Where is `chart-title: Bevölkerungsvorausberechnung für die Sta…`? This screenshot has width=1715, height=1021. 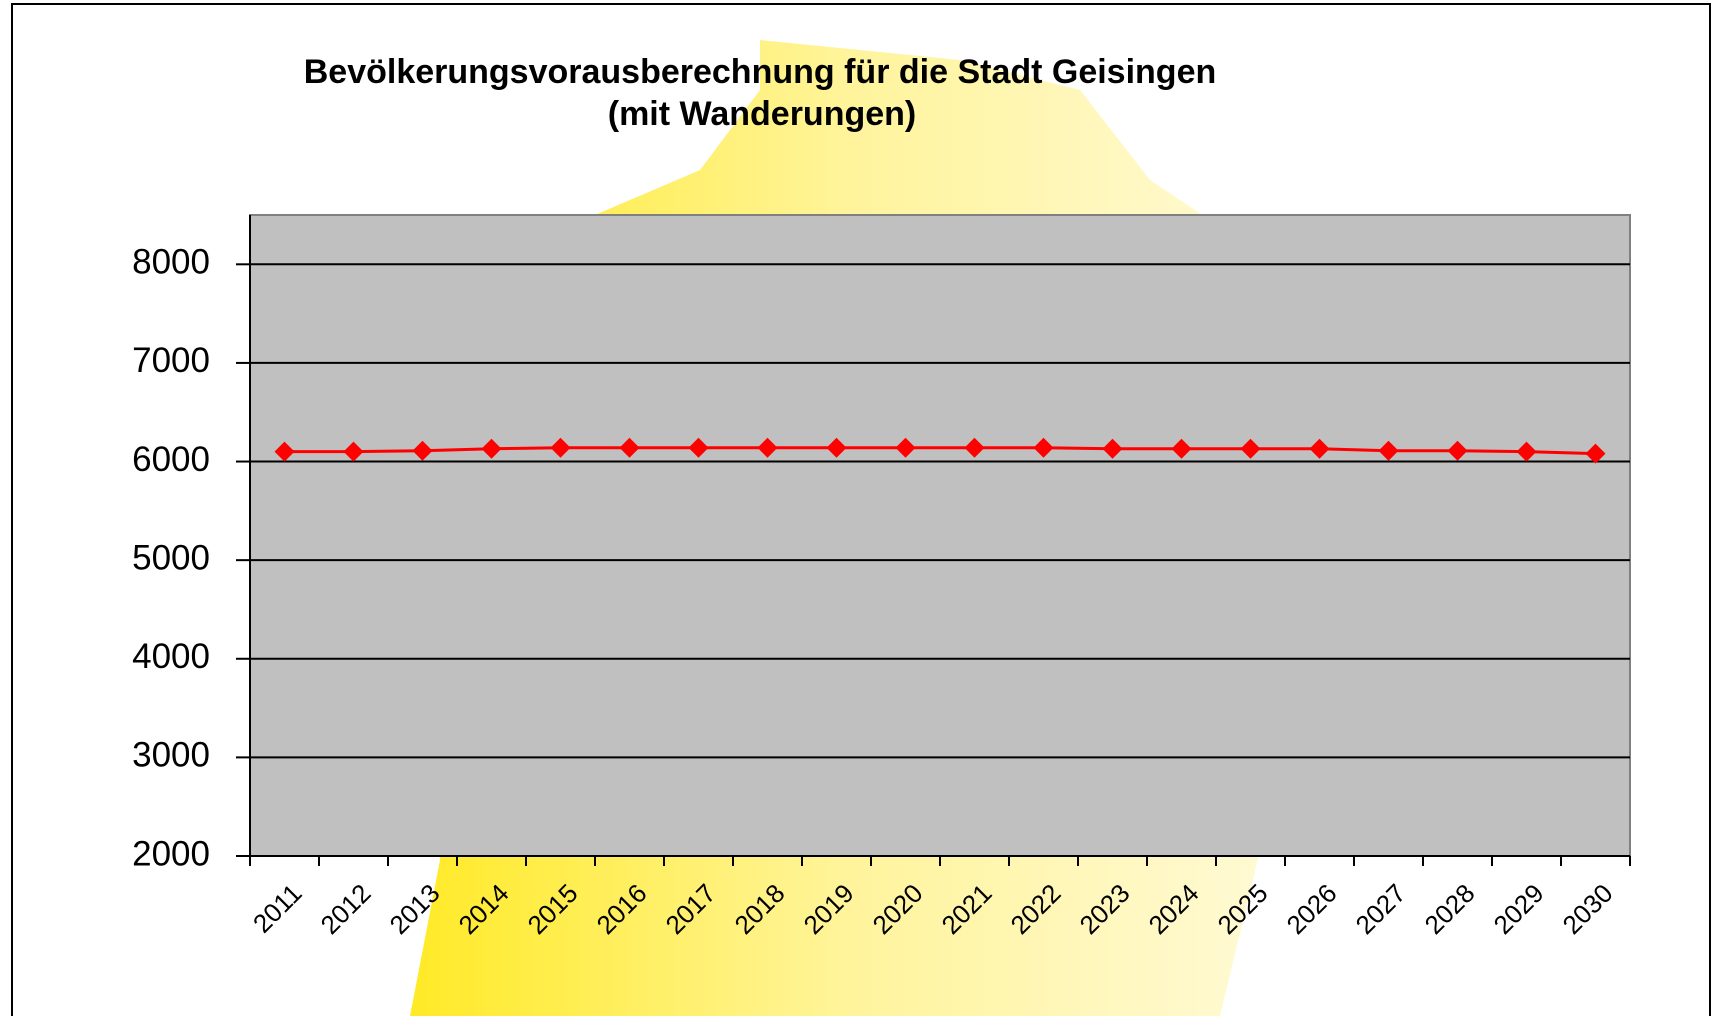
chart-title: Bevölkerungsvorausberechnung für die Sta… is located at coordinates (760, 72).